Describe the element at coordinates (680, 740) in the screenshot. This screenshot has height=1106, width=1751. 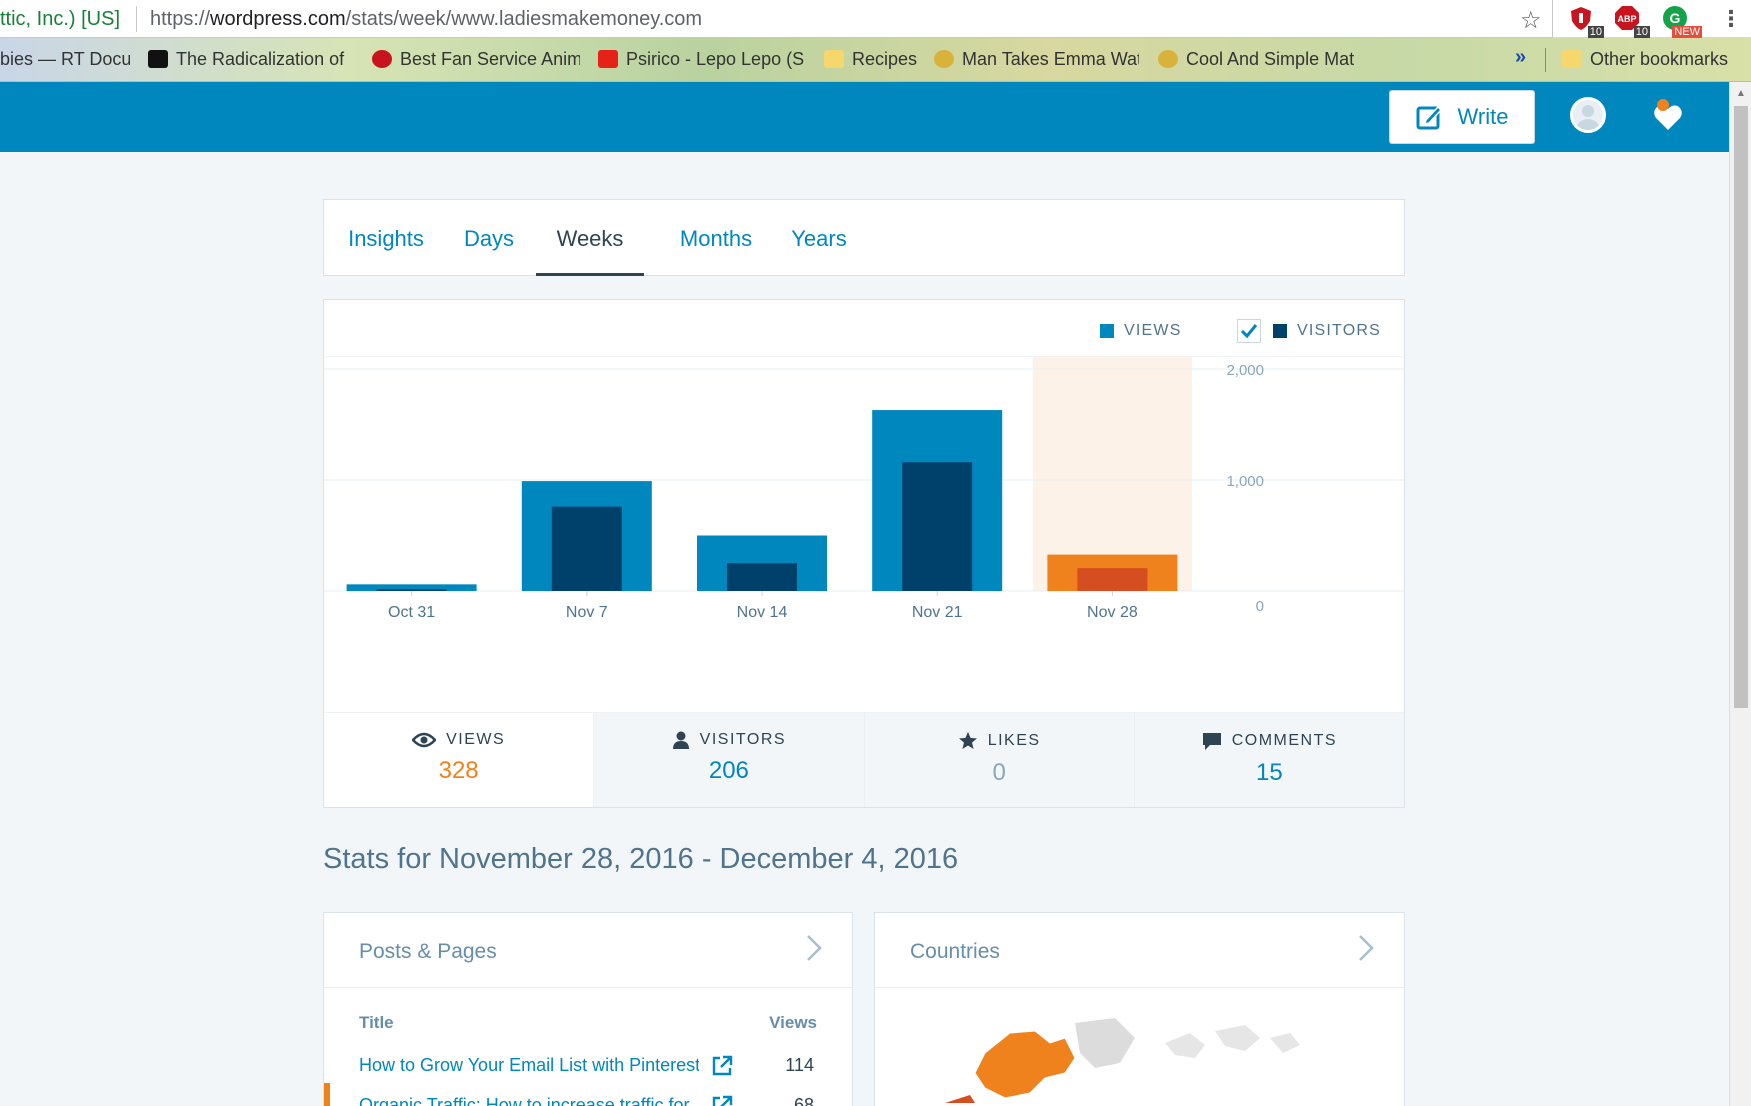
I see `person-icon` at that location.